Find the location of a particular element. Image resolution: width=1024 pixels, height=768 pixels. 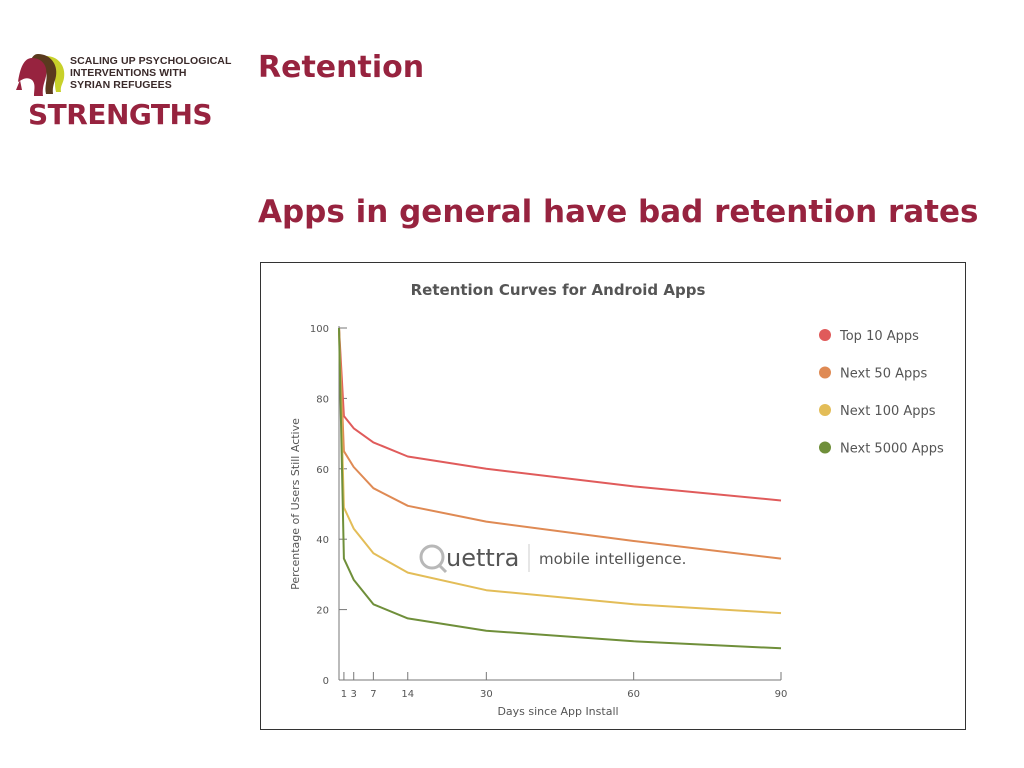

y-axis-label: Percentage of Users Still Active is located at coordinates (295, 504).